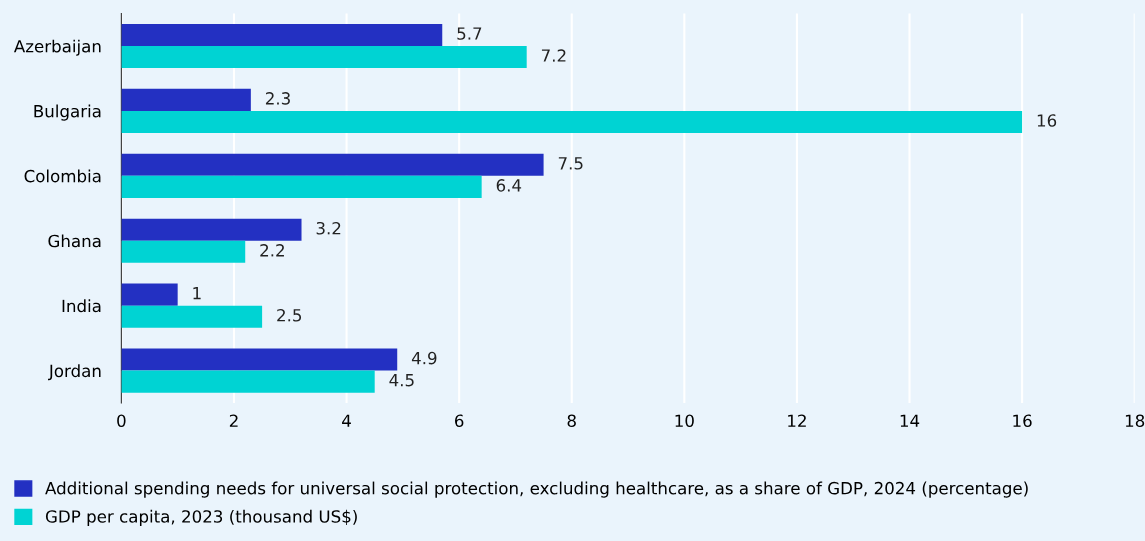 This screenshot has height=541, width=1145. What do you see at coordinates (328, 228) in the screenshot?
I see `data-label: 3.2` at bounding box center [328, 228].